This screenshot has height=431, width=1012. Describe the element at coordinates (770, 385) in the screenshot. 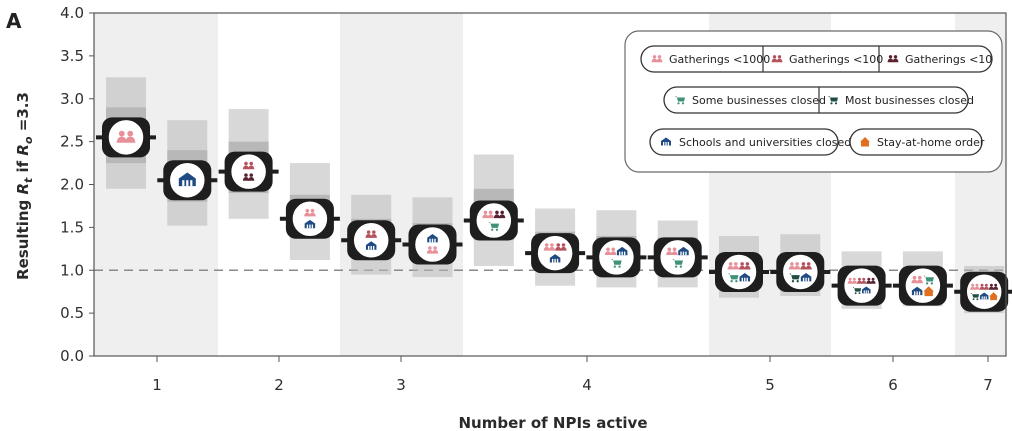

I see `x-tick-label: 5` at that location.